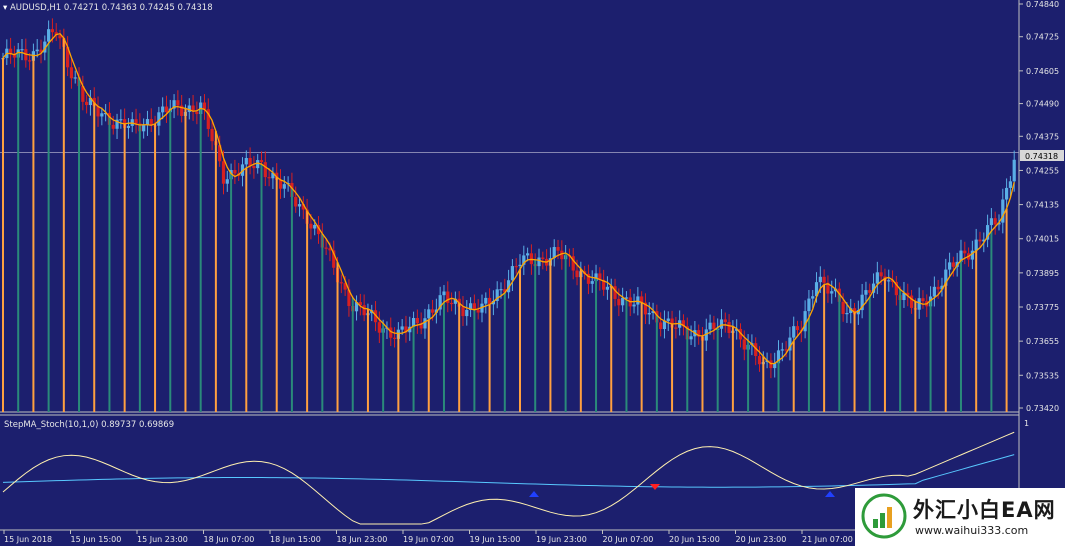  Describe the element at coordinates (1042, 71) in the screenshot. I see `price-tick-label: 0.74605` at that location.